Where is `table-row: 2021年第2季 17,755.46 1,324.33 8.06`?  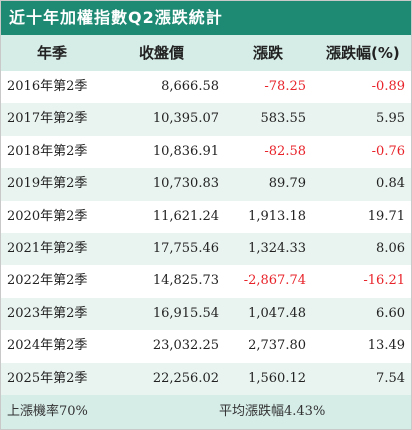
table-row: 2021年第2季 17,755.46 1,324.33 8.06 is located at coordinates (206, 249).